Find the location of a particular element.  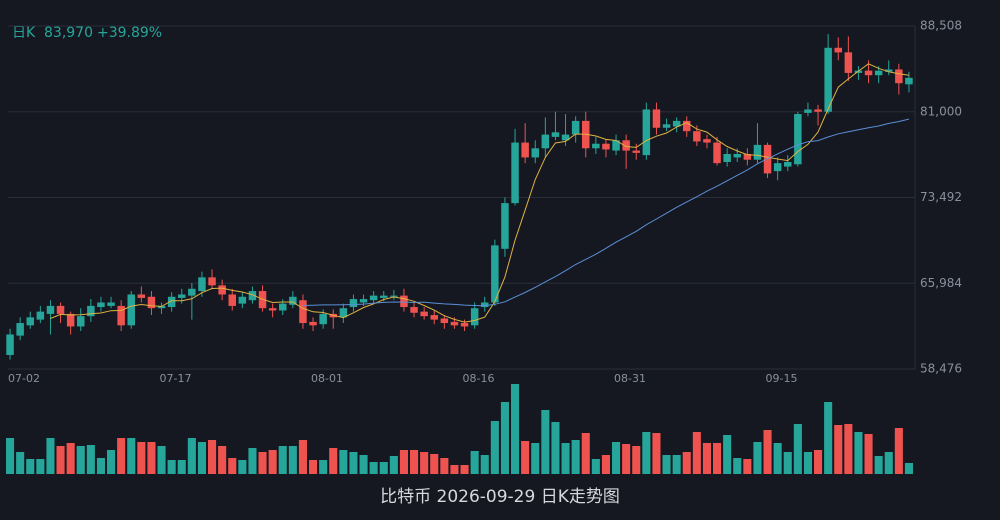

x-tick-label: 08-01 is located at coordinates (327, 378).